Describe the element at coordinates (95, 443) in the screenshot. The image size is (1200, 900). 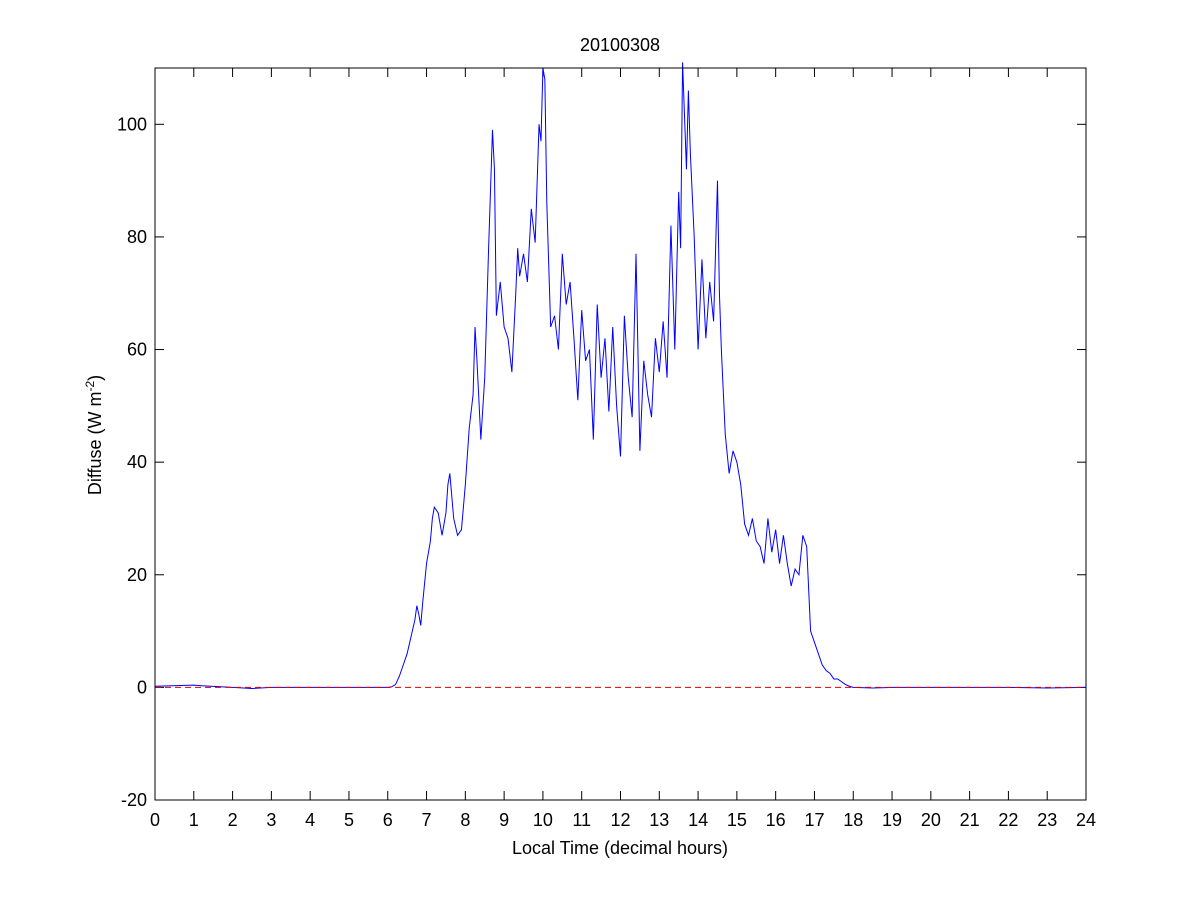
I see `y-axis-label-text: Diffuse (W m` at that location.